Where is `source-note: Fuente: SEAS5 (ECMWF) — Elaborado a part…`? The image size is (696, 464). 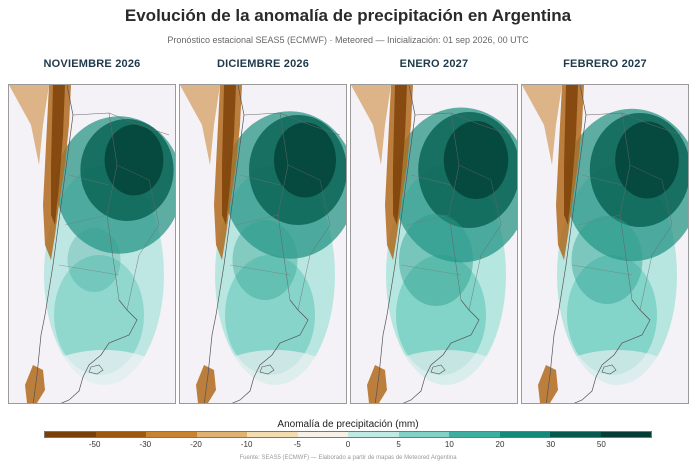
source-note: Fuente: SEAS5 (ECMWF) — Elaborado a part… is located at coordinates (348, 458).